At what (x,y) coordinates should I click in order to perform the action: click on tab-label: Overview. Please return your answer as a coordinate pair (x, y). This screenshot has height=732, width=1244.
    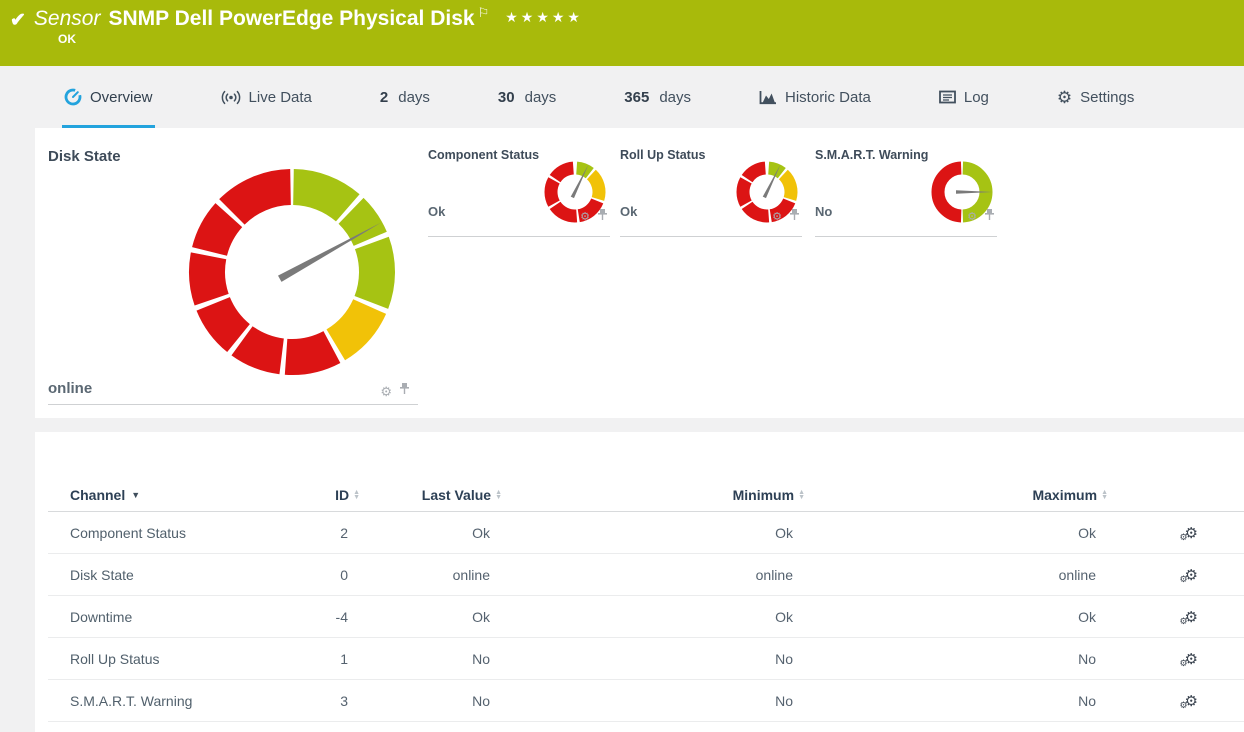
    Looking at the image, I should click on (121, 97).